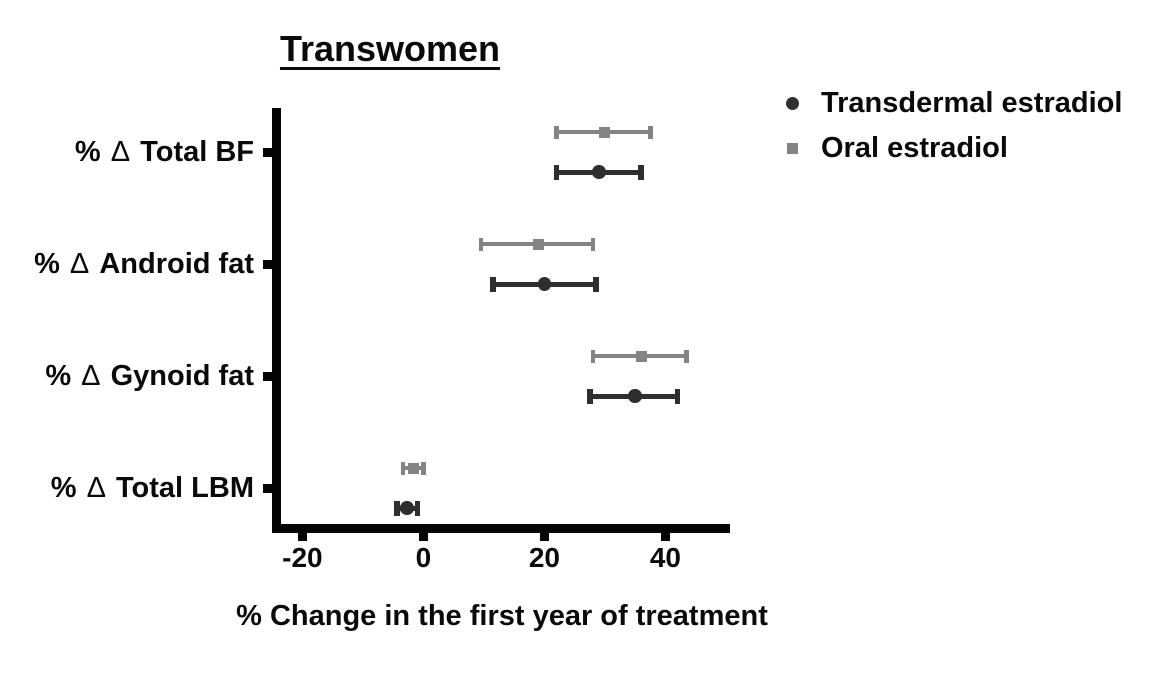 This screenshot has width=1153, height=680. What do you see at coordinates (544, 557) in the screenshot?
I see `x-tick-label: 20` at bounding box center [544, 557].